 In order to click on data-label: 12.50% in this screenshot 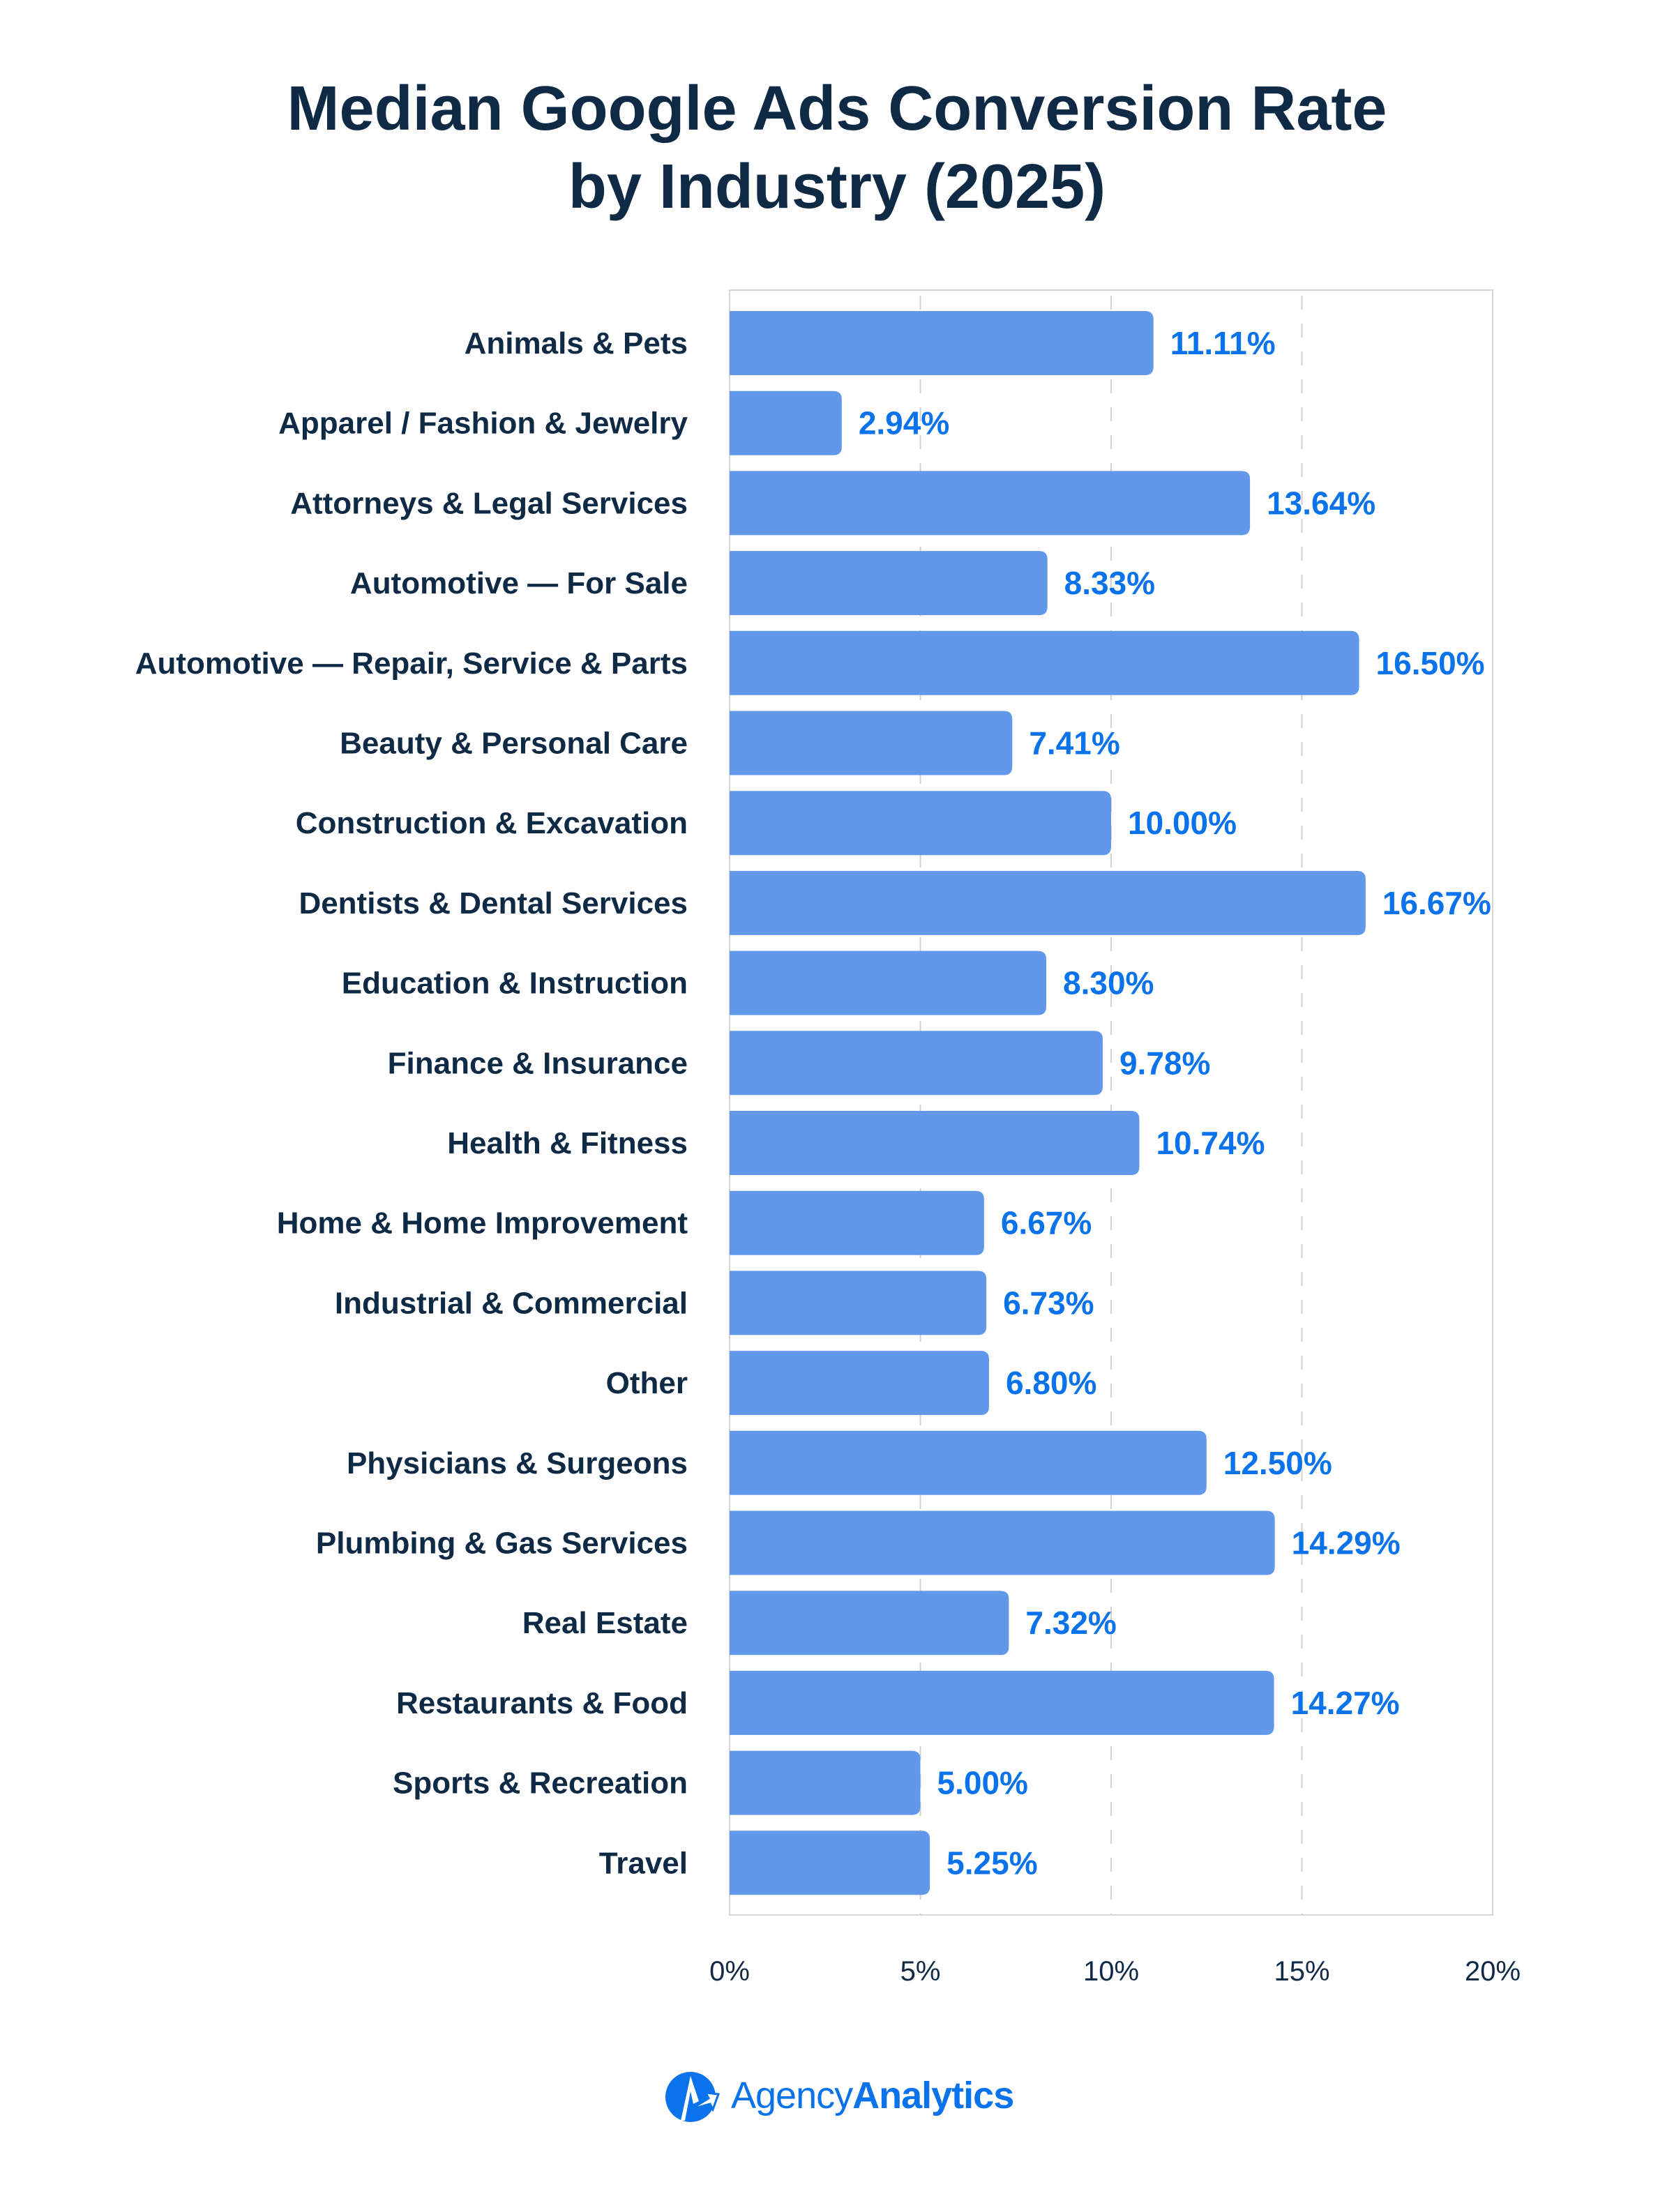, I will do `click(1277, 1463)`.